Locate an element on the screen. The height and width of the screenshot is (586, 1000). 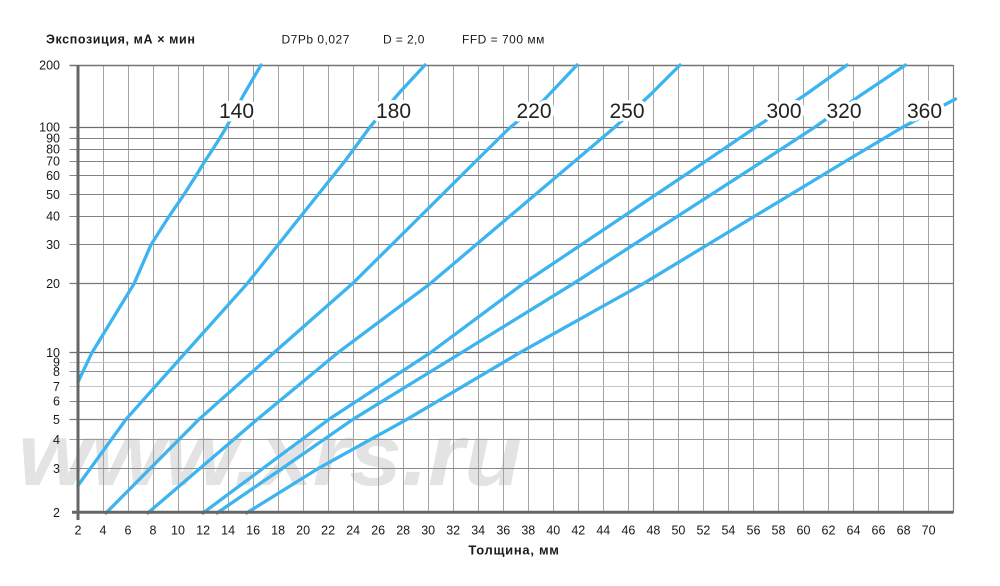
svg-text: 7 is located at coordinates (56, 387).